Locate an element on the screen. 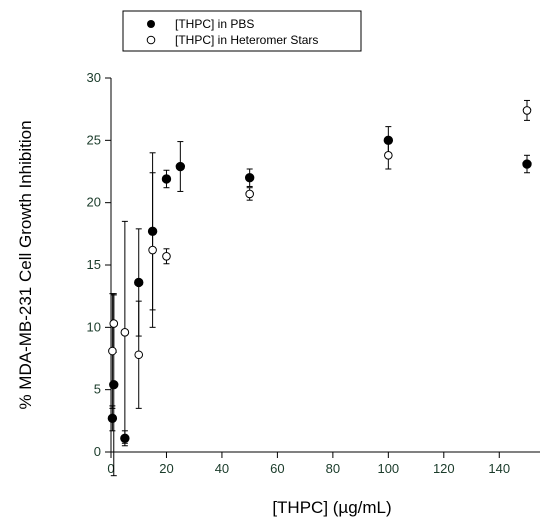 The image size is (550, 529). x-tick-label: 80 is located at coordinates (333, 468).